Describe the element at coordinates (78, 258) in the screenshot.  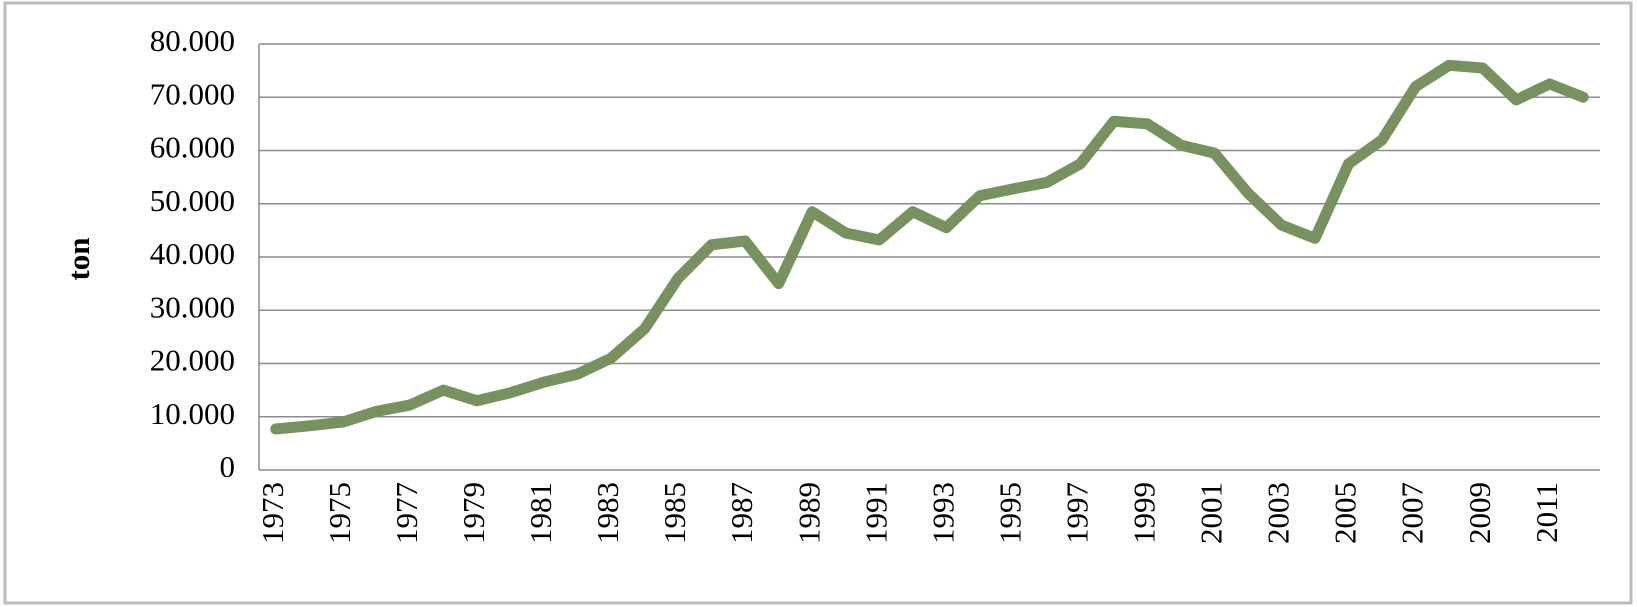
I see `y-axis-label: ton` at that location.